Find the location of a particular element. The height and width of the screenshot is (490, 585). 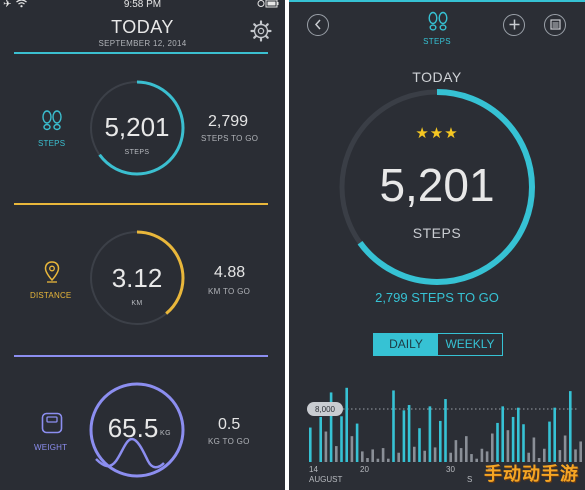

month-label: S is located at coordinates (470, 479).